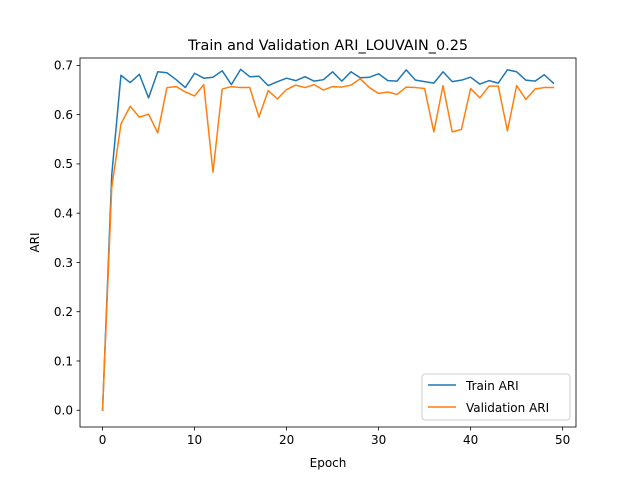  Describe the element at coordinates (470, 440) in the screenshot. I see `x-tick-label: 40` at that location.